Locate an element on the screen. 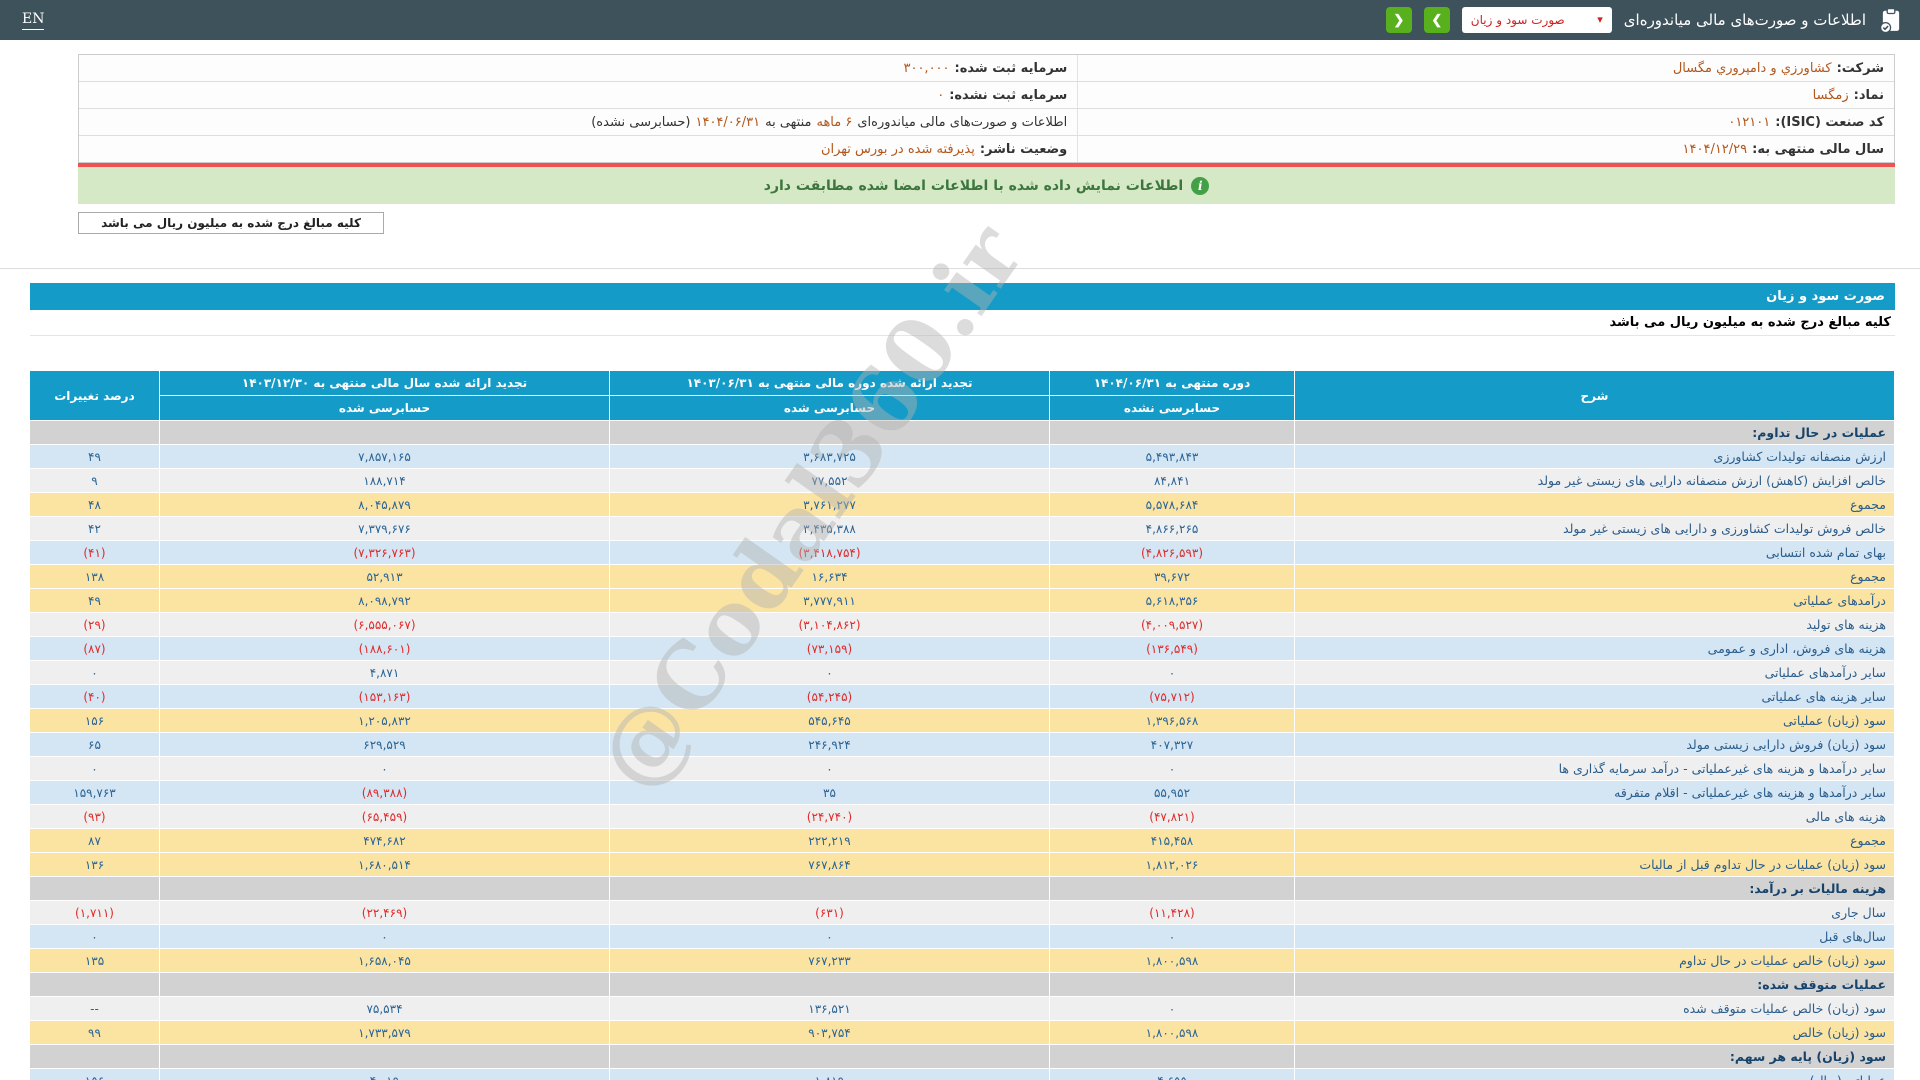 The image size is (1920, 1080). row-value-v3: (۱۸۸,۶۰۱) is located at coordinates (384, 648).